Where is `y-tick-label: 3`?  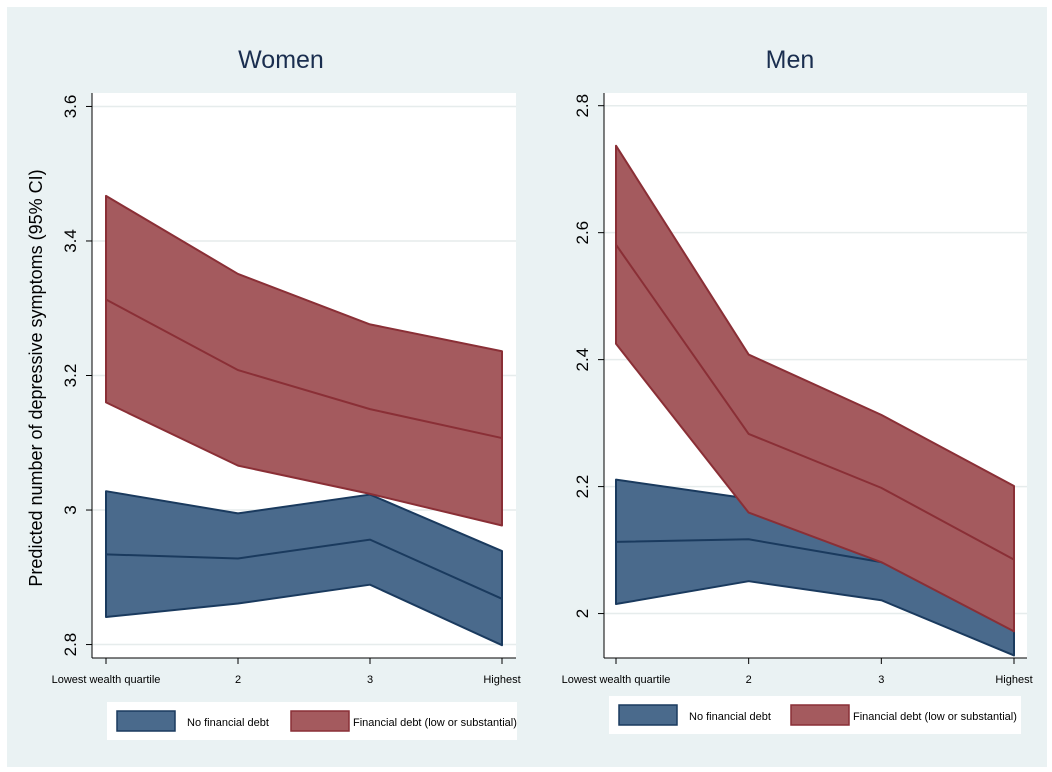
y-tick-label: 3 is located at coordinates (70, 509).